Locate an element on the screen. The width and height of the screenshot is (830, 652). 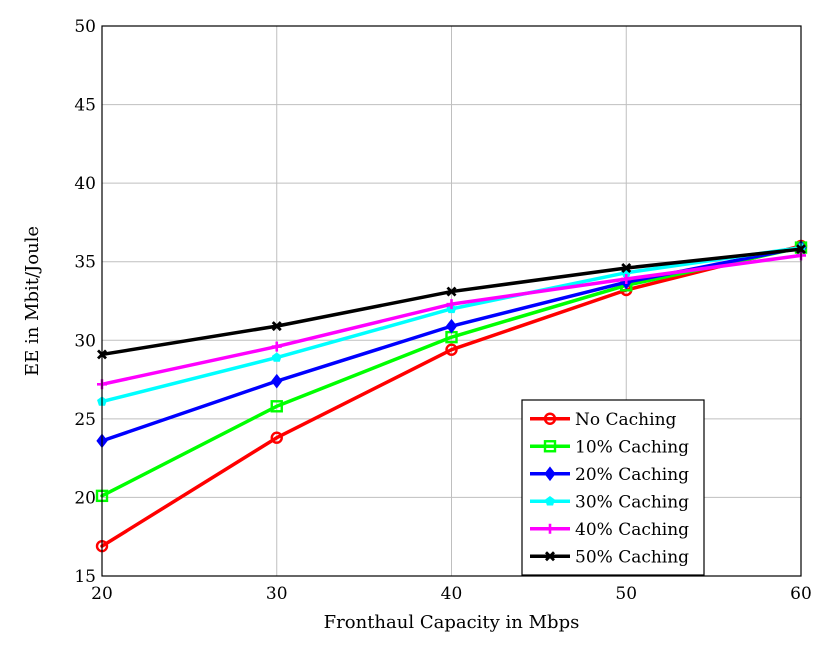
y-tick-label-0: 15 is located at coordinates (85, 577).